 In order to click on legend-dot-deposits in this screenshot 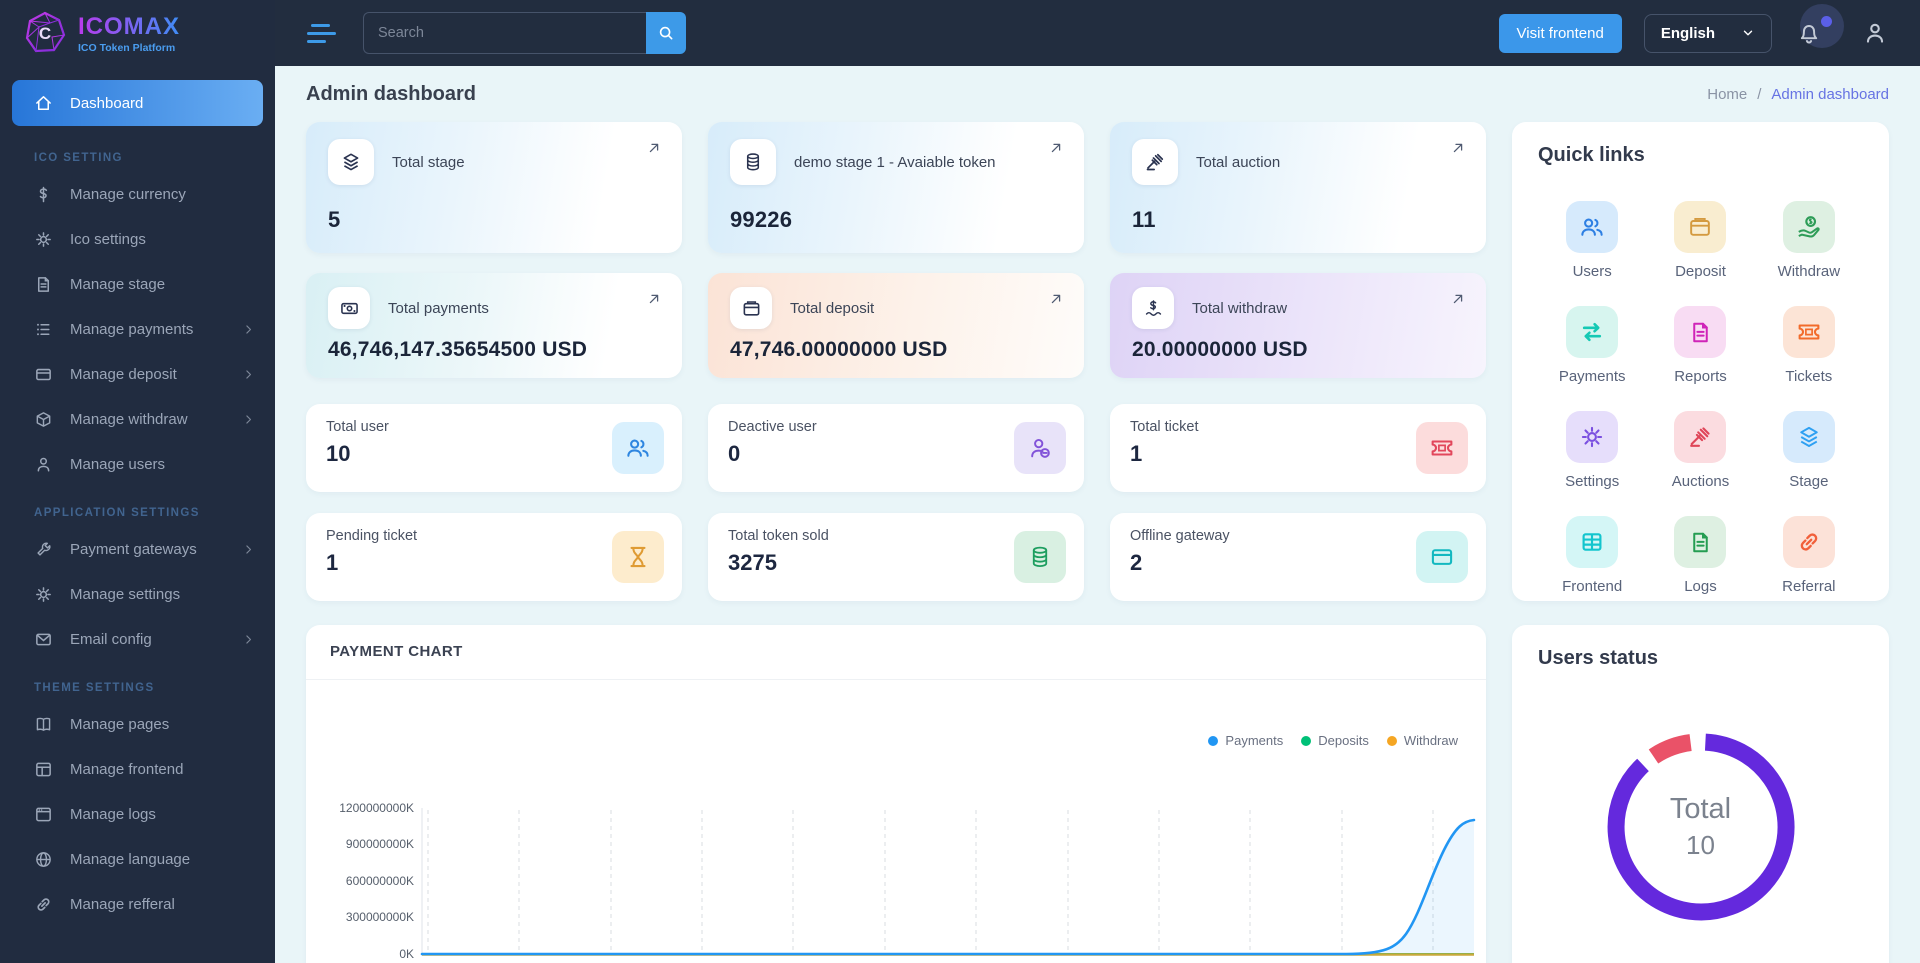, I will do `click(1306, 740)`.